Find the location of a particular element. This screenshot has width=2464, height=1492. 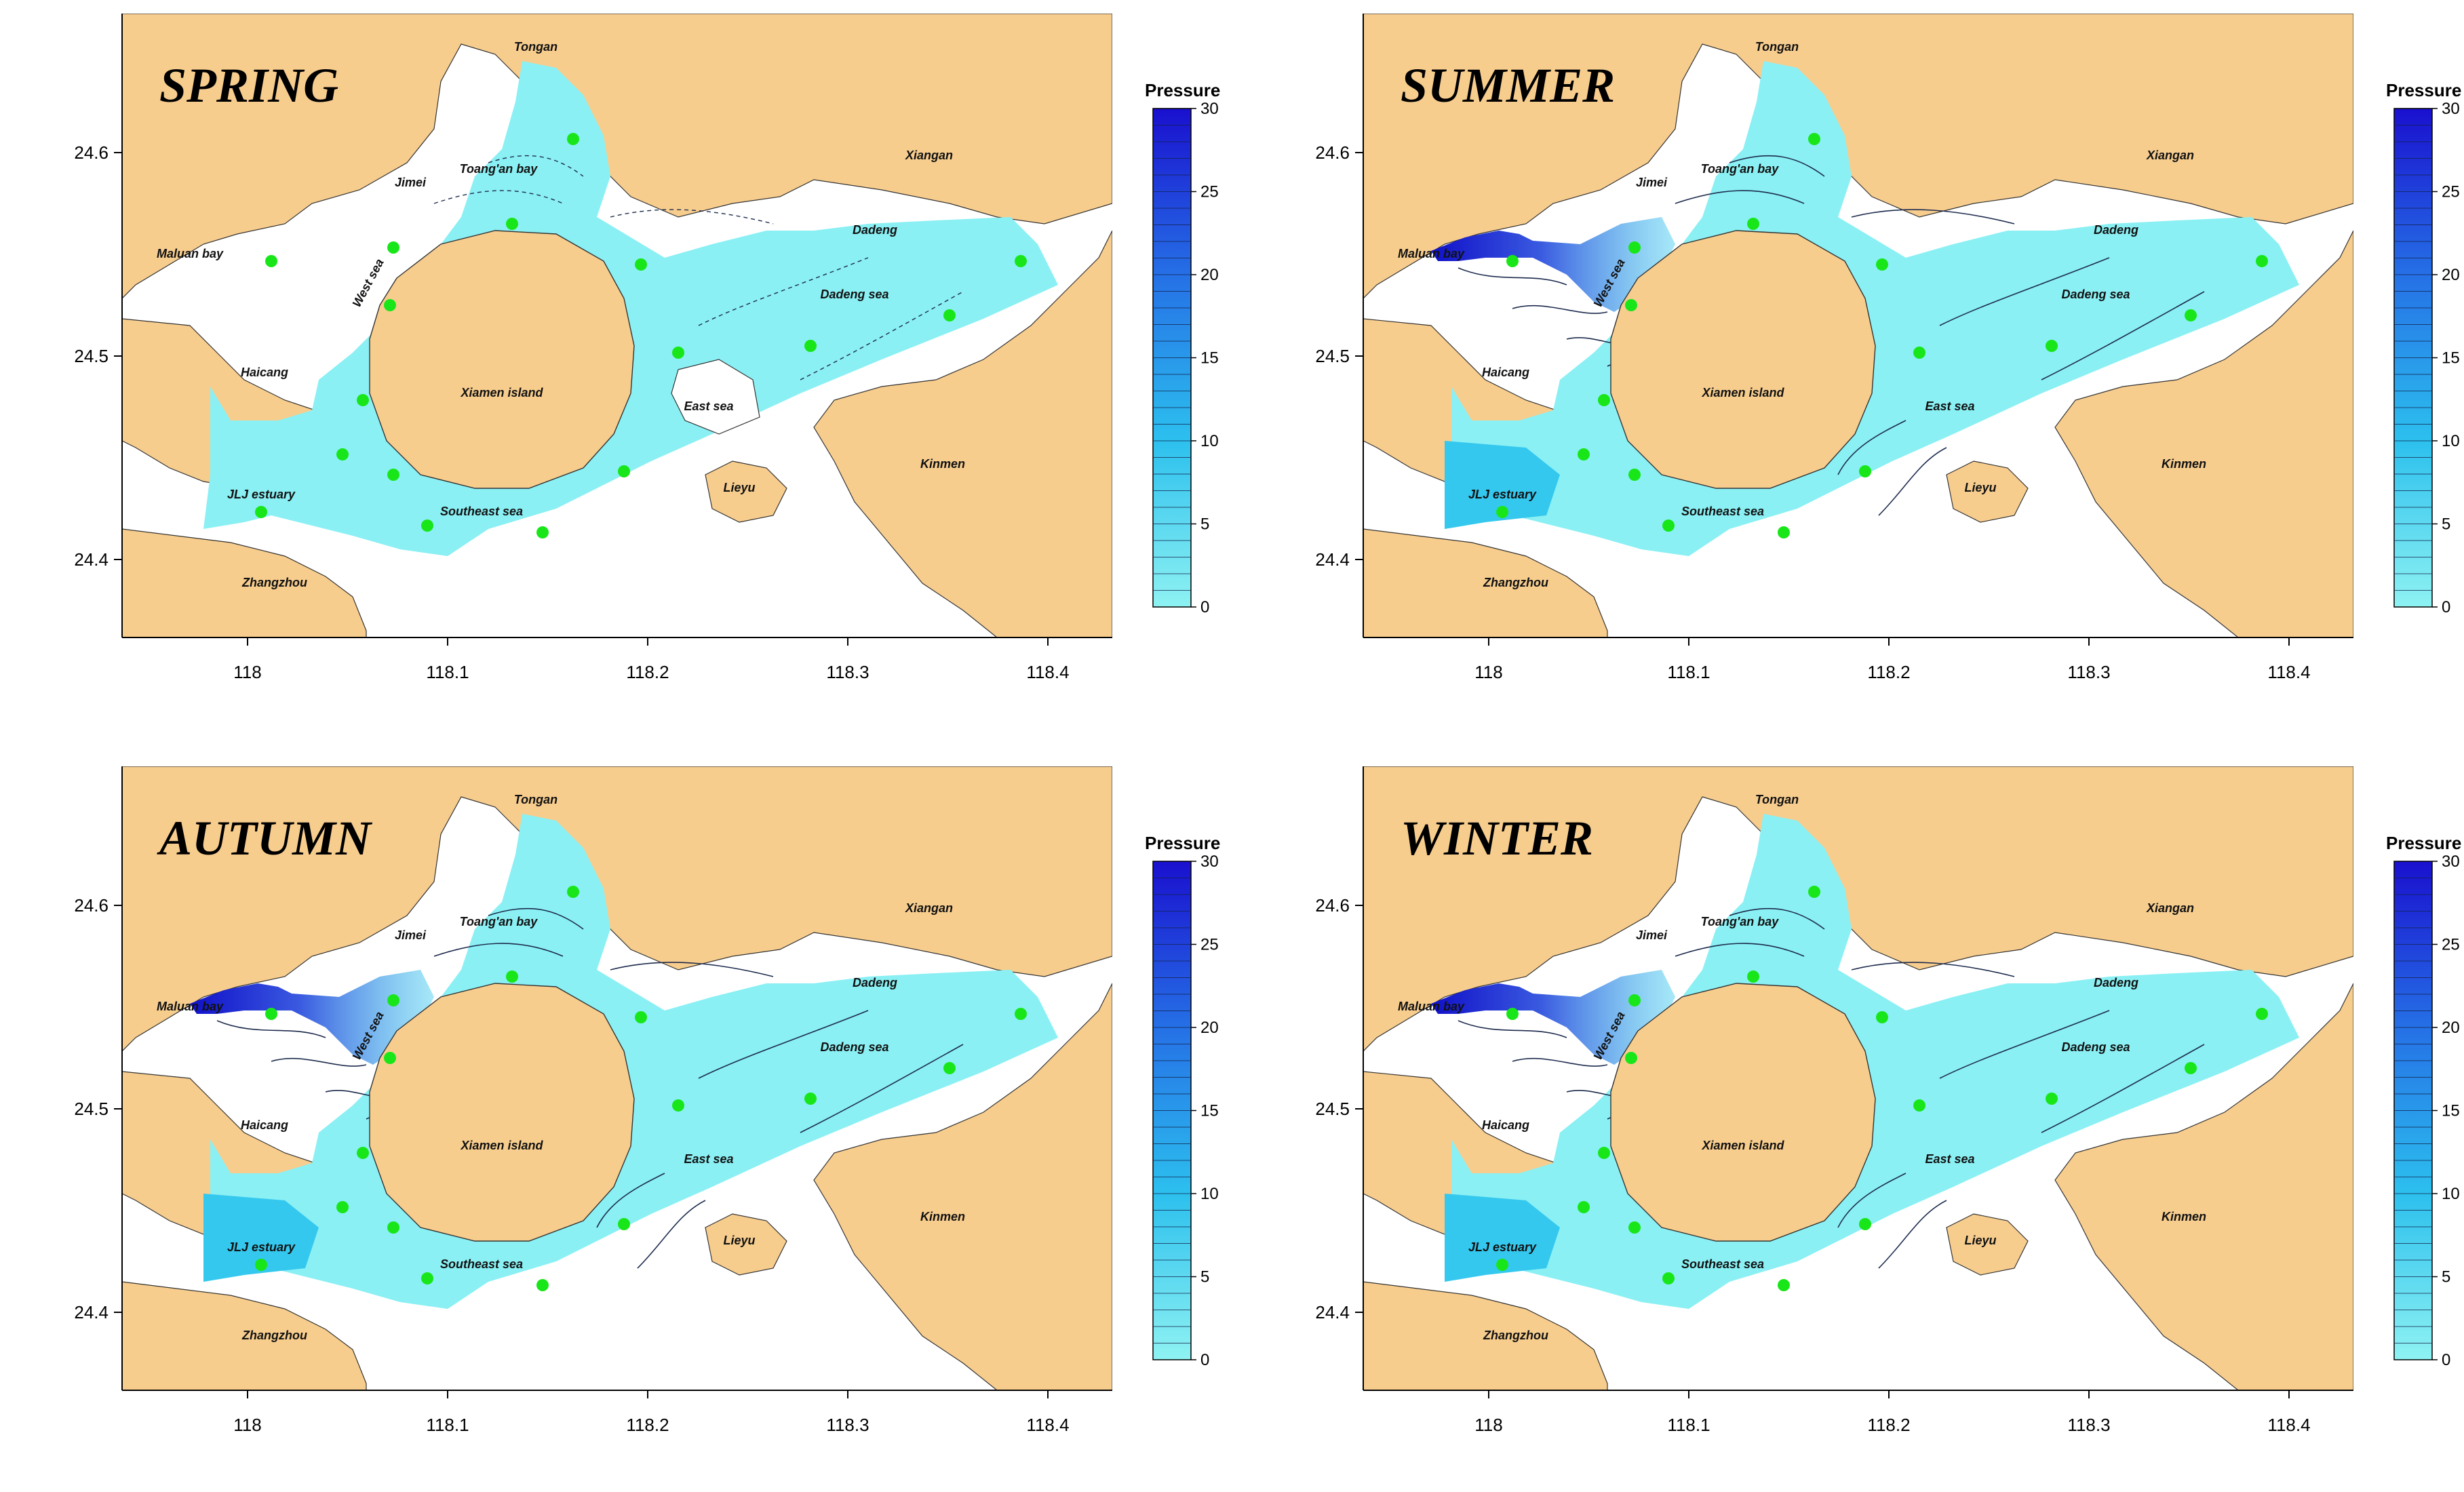

season-title: SPRING is located at coordinates (248, 86).